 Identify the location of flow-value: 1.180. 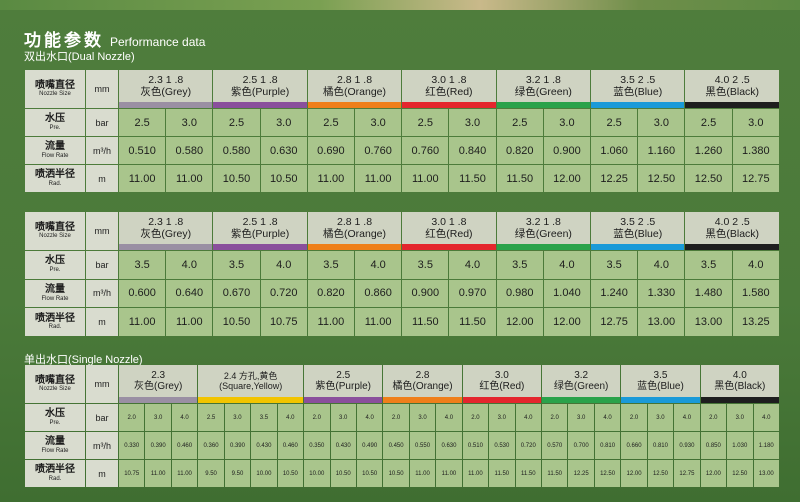
(766, 445).